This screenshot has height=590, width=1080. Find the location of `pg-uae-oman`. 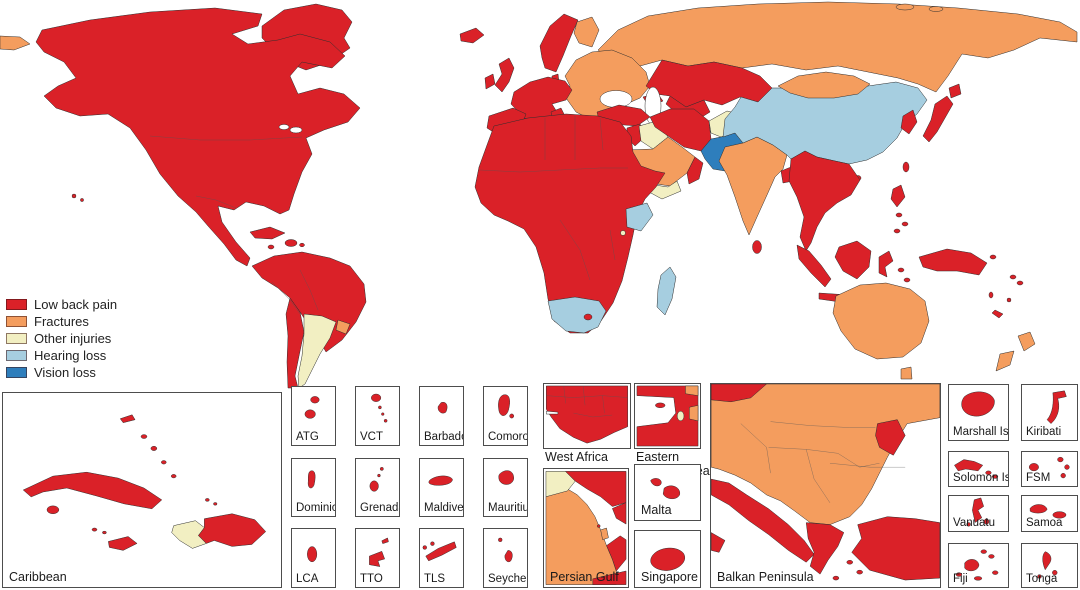

pg-uae-oman is located at coordinates (616, 553).